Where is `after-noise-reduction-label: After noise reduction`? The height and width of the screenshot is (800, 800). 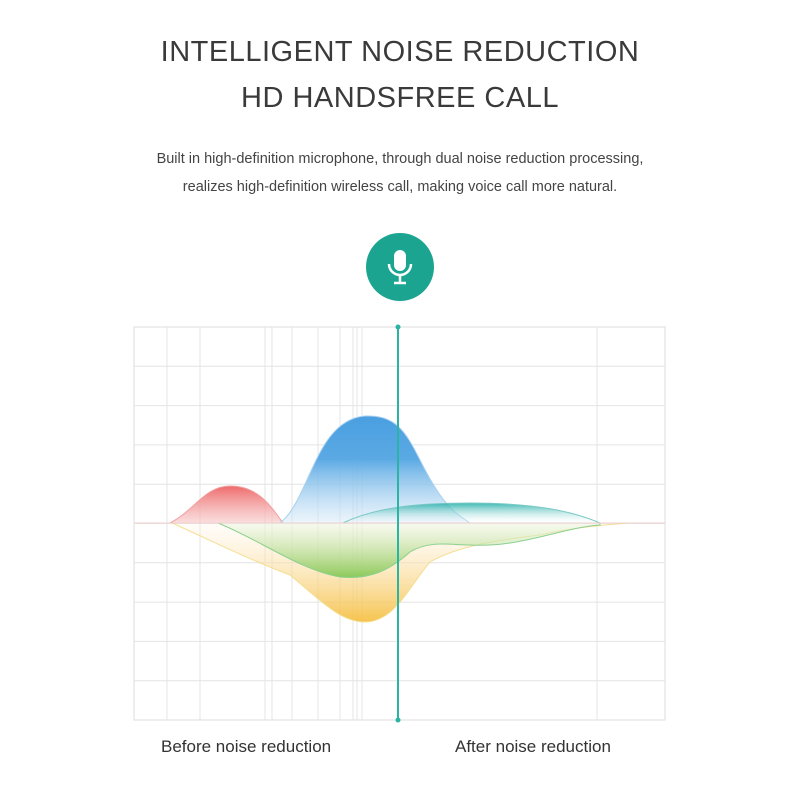 after-noise-reduction-label: After noise reduction is located at coordinates (533, 746).